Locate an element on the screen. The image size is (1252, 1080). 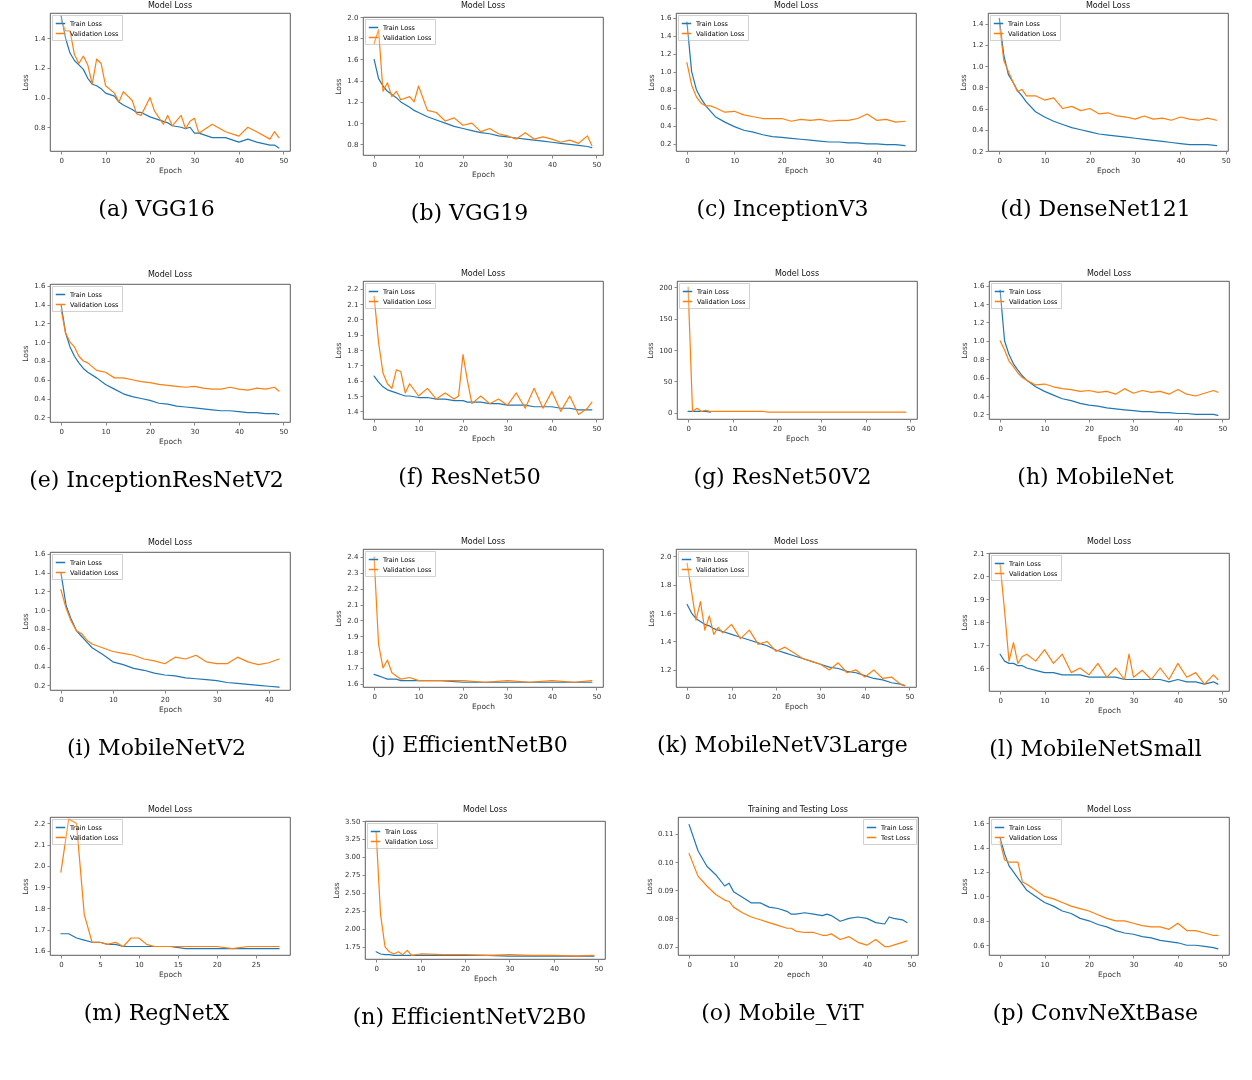
text: (g) ResNet50V2 is located at coordinates (782, 476).